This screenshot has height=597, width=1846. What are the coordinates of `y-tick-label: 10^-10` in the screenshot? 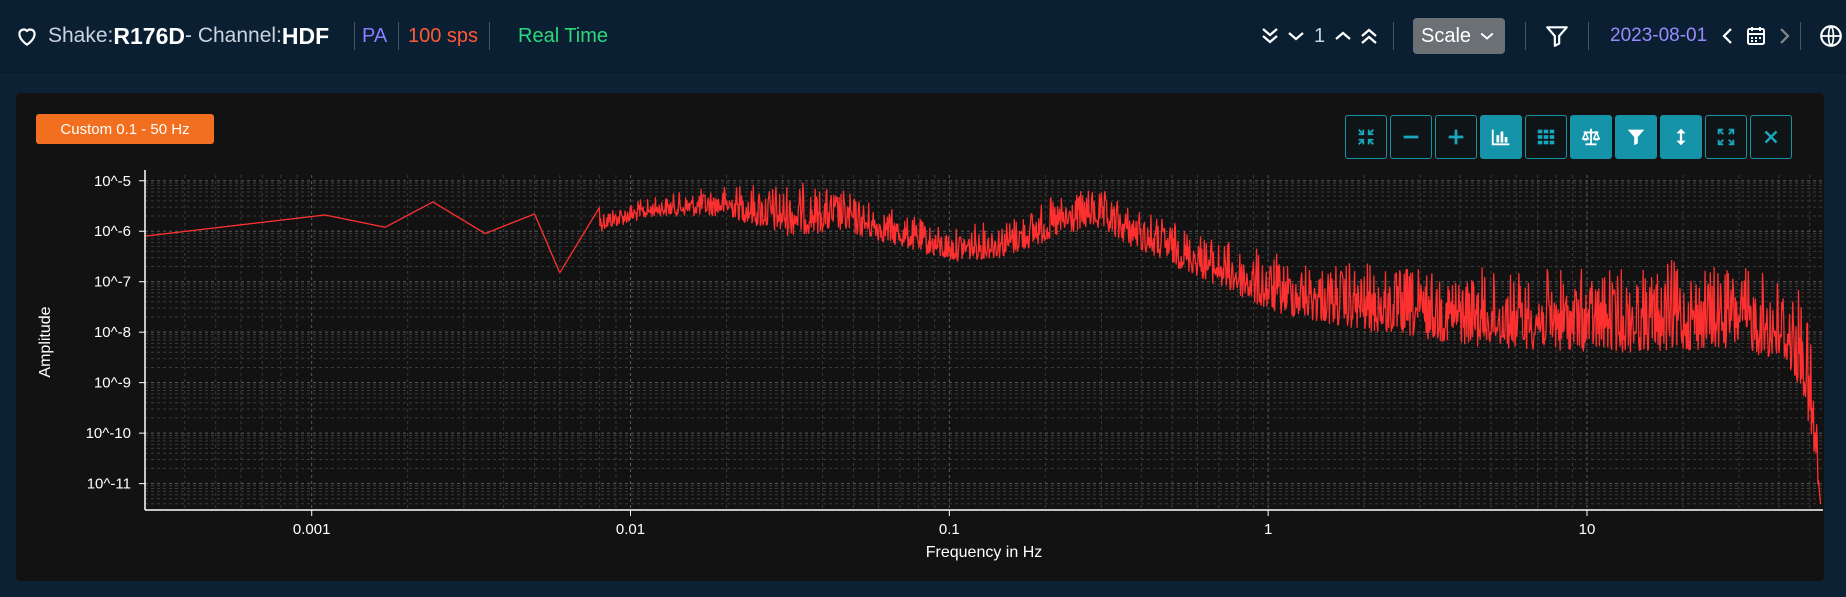 It's located at (108, 433).